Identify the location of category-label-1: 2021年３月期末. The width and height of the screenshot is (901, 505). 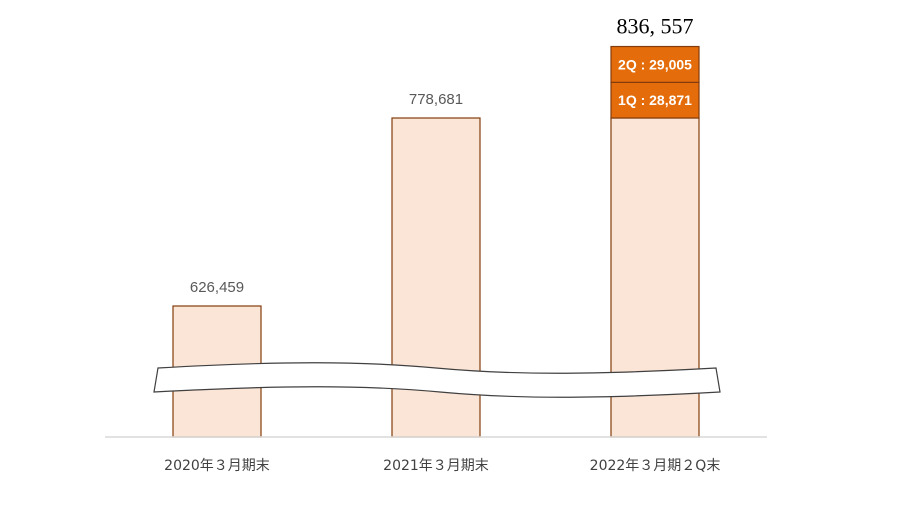
(436, 466).